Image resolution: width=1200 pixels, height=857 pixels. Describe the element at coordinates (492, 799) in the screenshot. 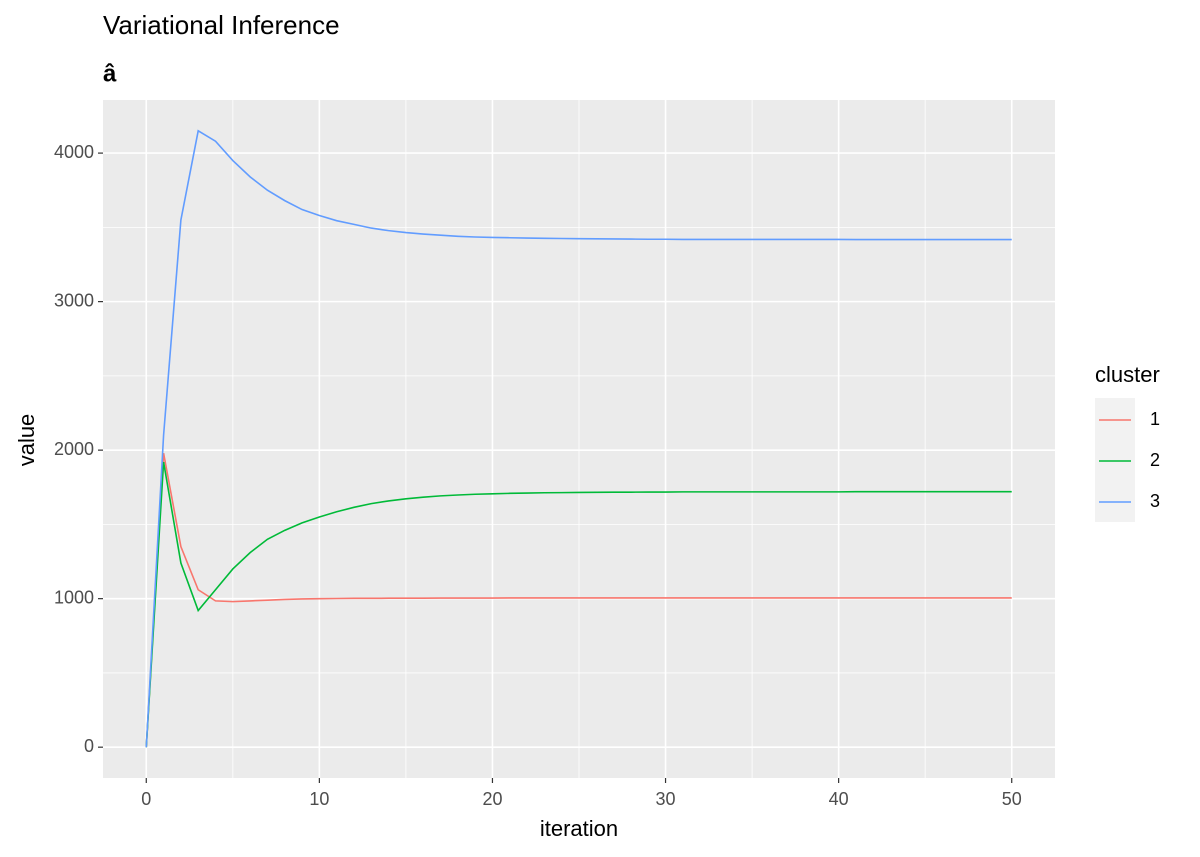

I see `x-tick-label: 20` at that location.